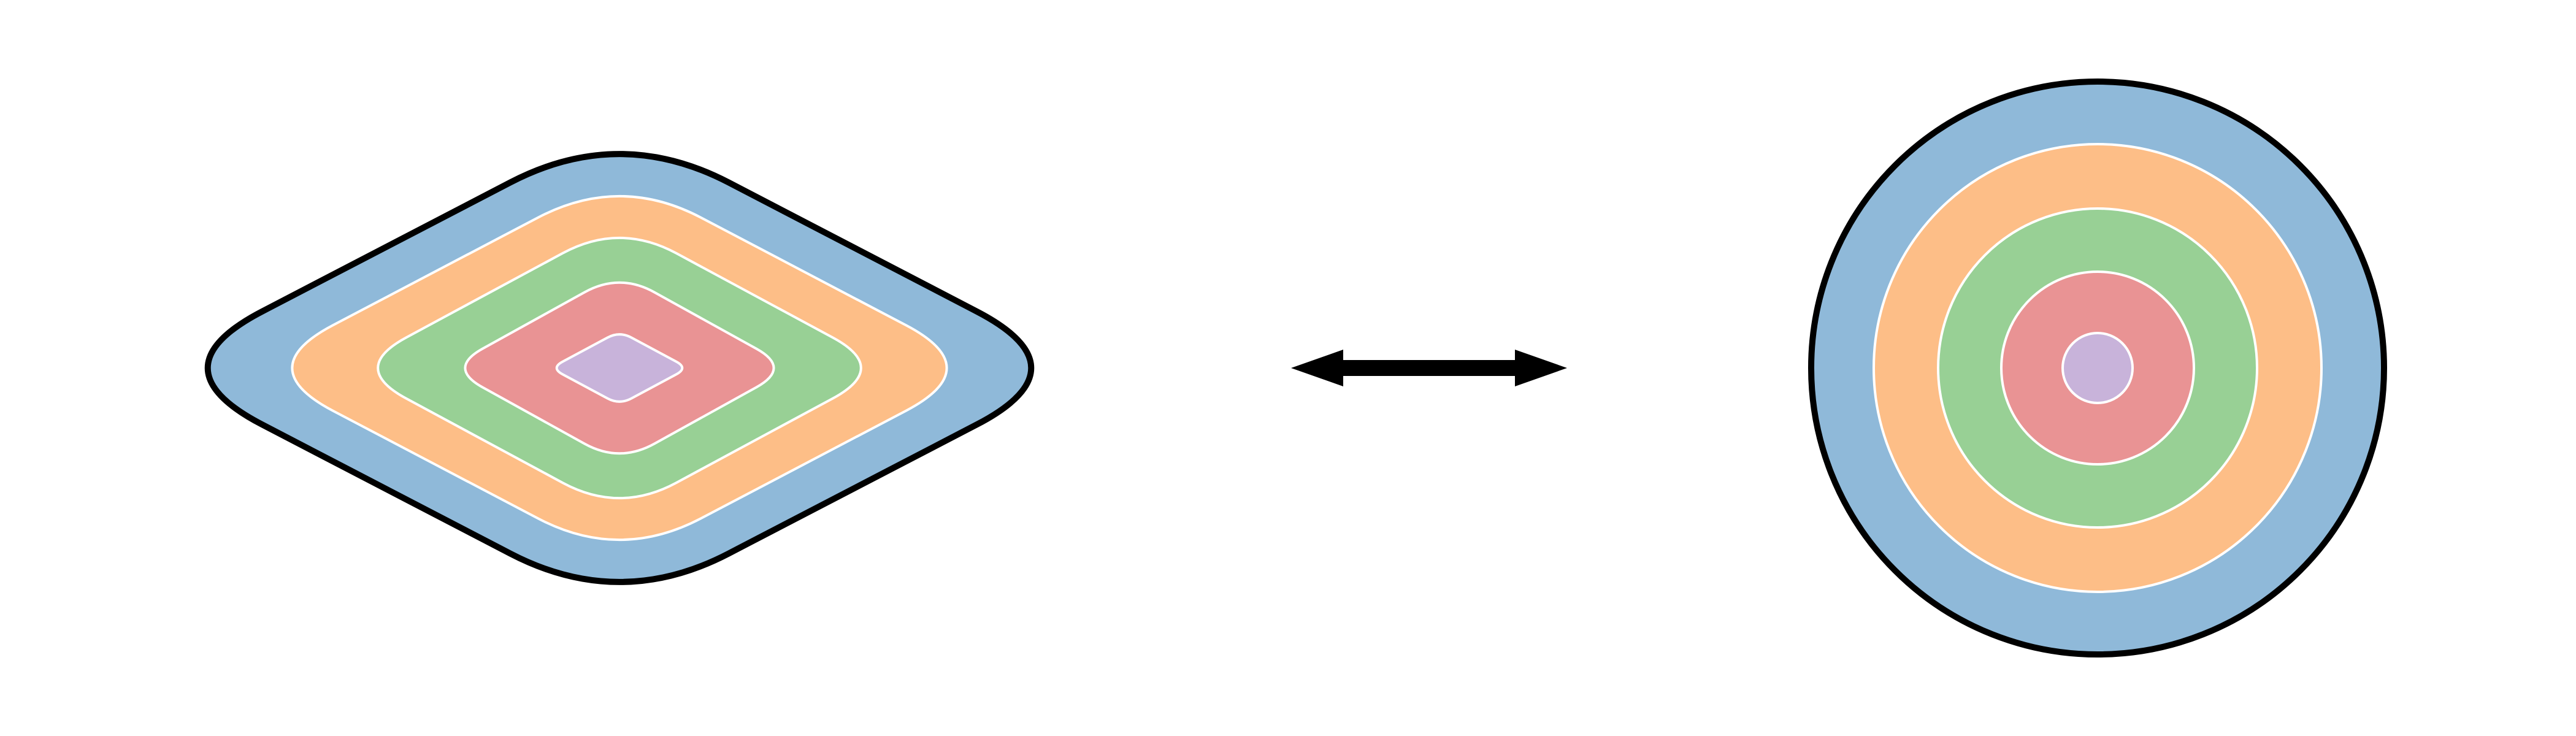 The image size is (2576, 736). I want to click on diamond-layer-inner, so click(619, 368).